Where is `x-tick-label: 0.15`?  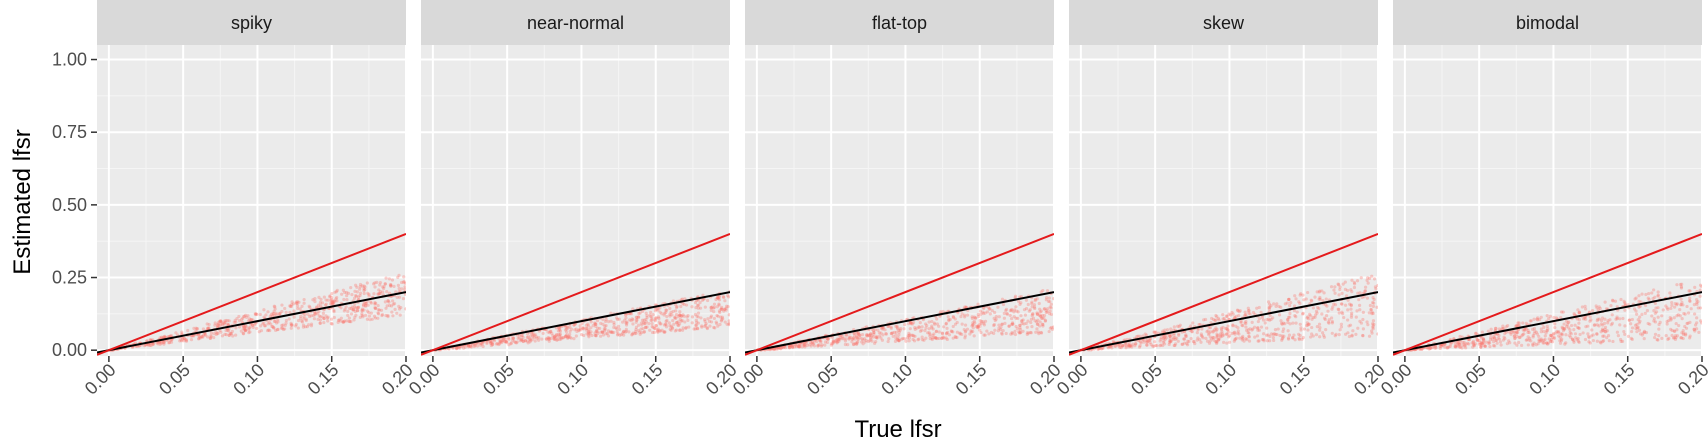 x-tick-label: 0.15 is located at coordinates (1295, 379).